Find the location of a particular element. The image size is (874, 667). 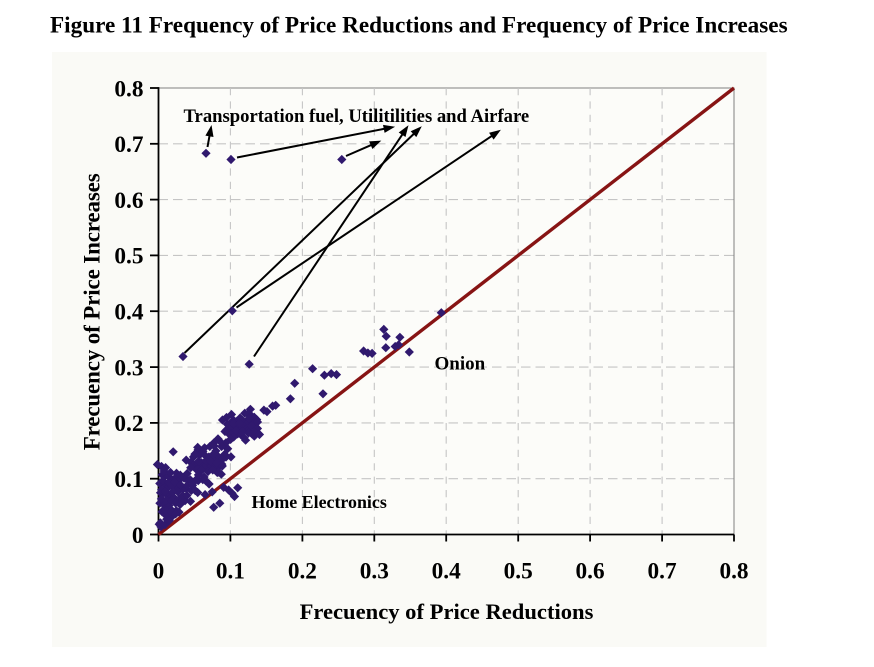

svg-text: Onion is located at coordinates (460, 364).